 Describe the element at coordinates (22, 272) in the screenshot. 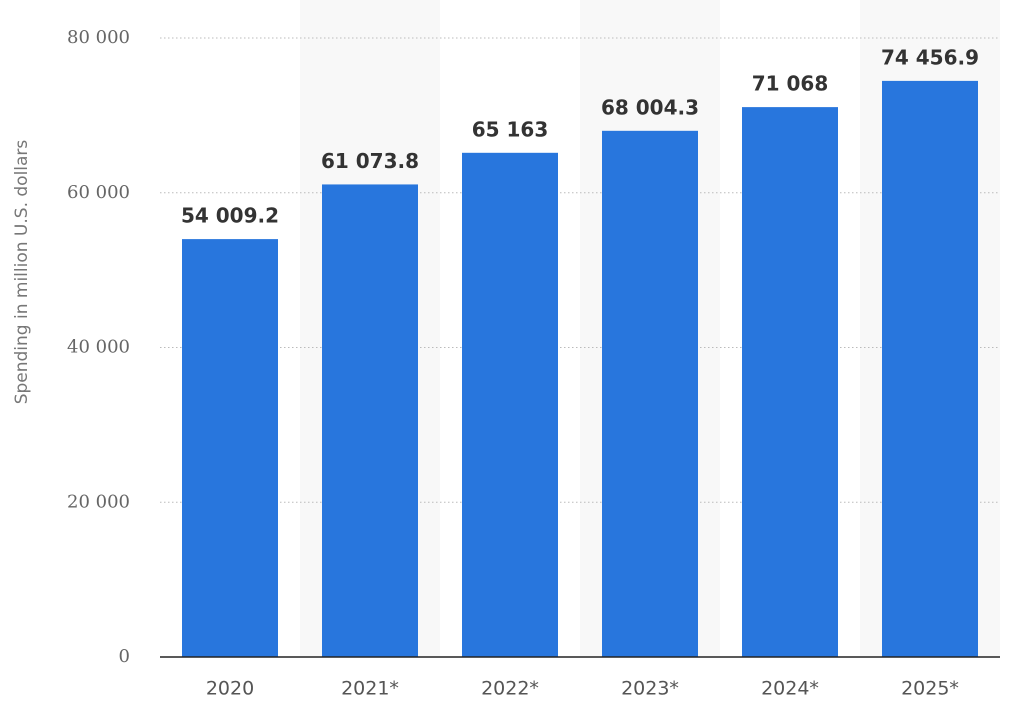

I see `y-axis-label: Spending in million U.S. dollars` at that location.